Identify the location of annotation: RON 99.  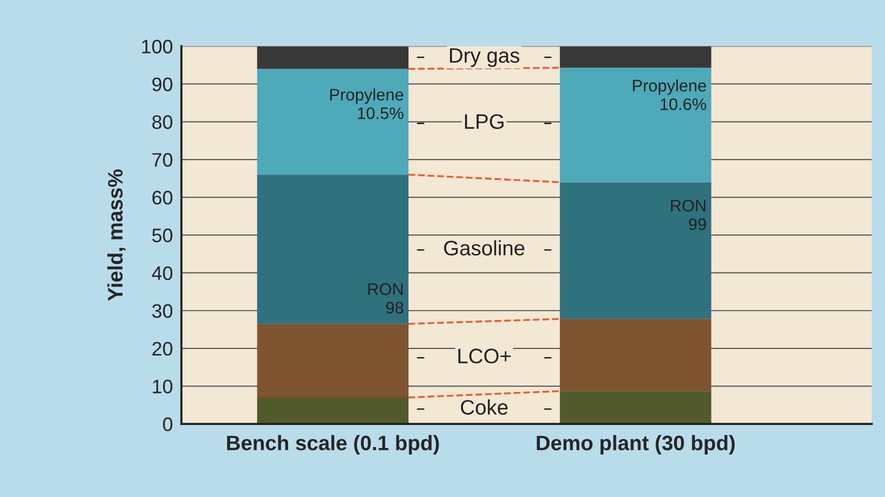
(688, 215).